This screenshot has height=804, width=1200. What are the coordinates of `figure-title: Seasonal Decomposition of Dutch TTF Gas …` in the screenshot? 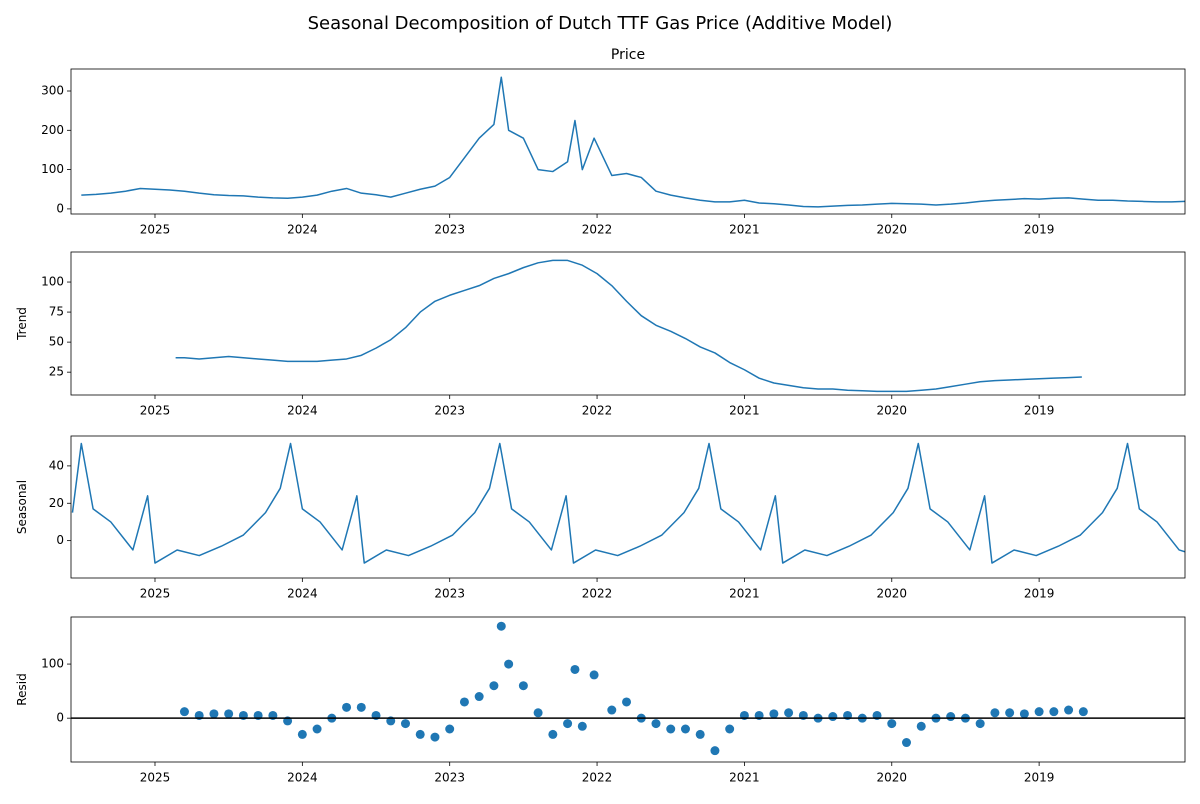 It's located at (600, 23).